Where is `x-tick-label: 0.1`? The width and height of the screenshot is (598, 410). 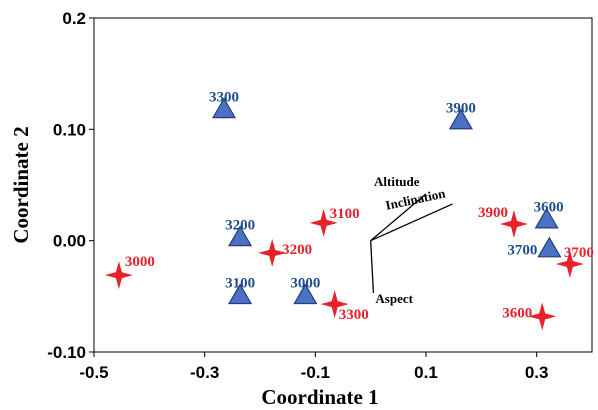
x-tick-label: 0.1 is located at coordinates (426, 372).